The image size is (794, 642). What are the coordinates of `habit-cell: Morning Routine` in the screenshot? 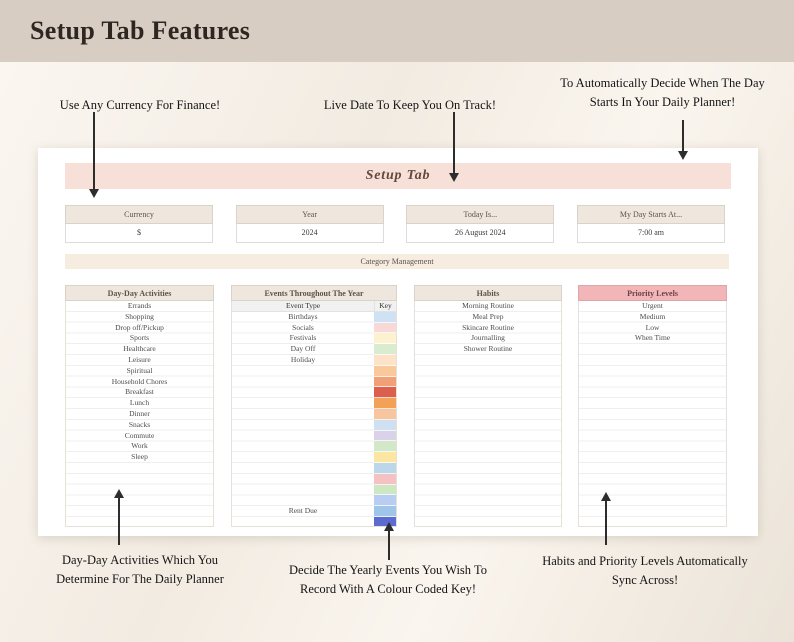 It's located at (488, 305).